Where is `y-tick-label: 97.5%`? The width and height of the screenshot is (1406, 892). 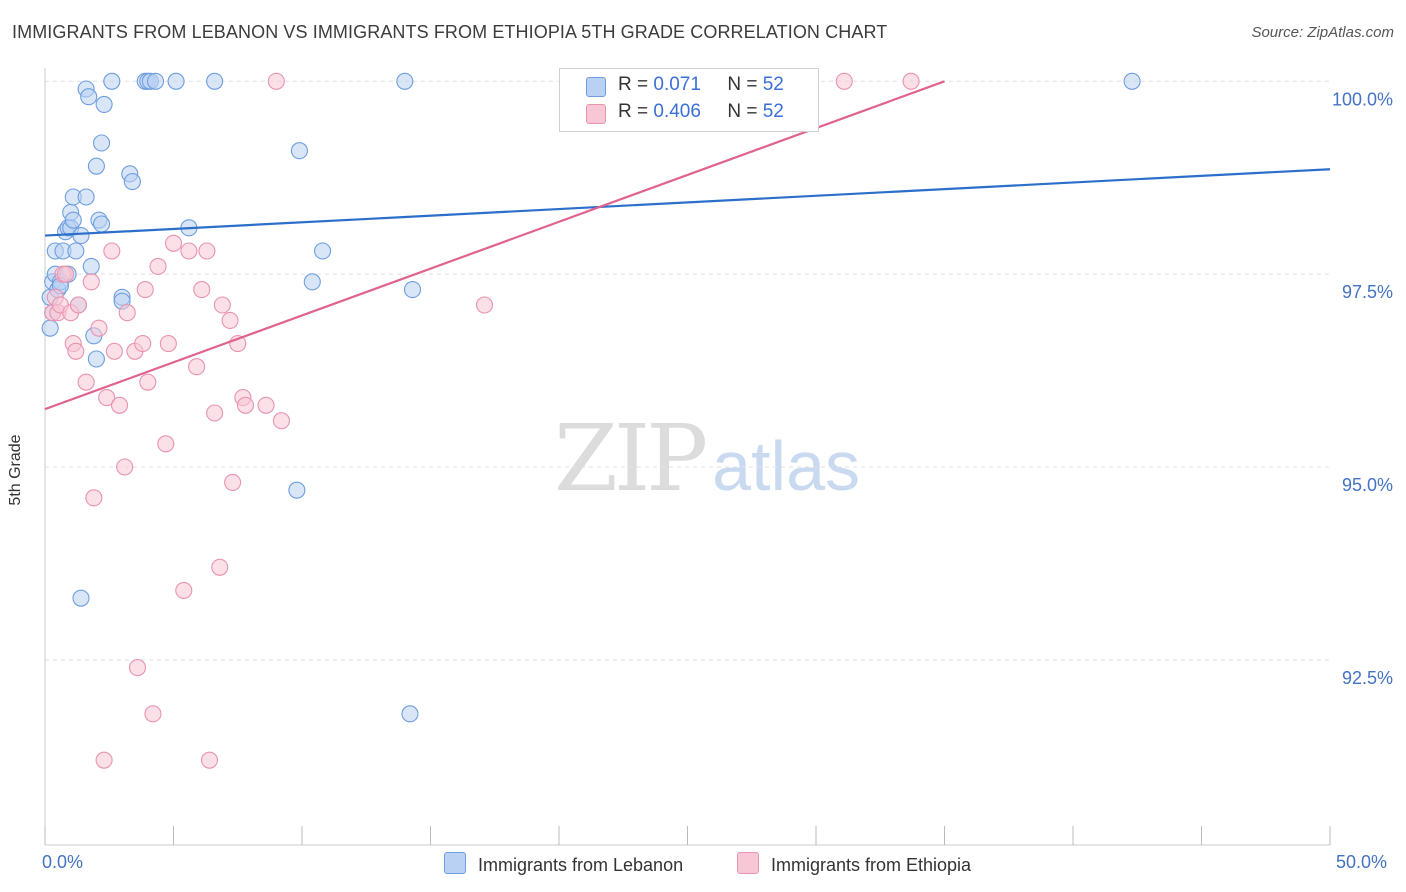 y-tick-label: 97.5% is located at coordinates (1367, 292).